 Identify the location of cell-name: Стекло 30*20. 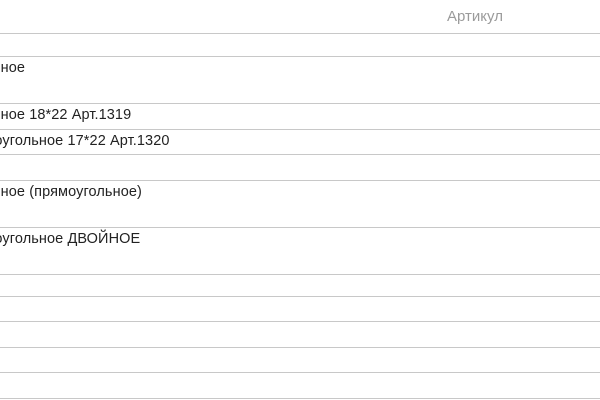
(175, 386).